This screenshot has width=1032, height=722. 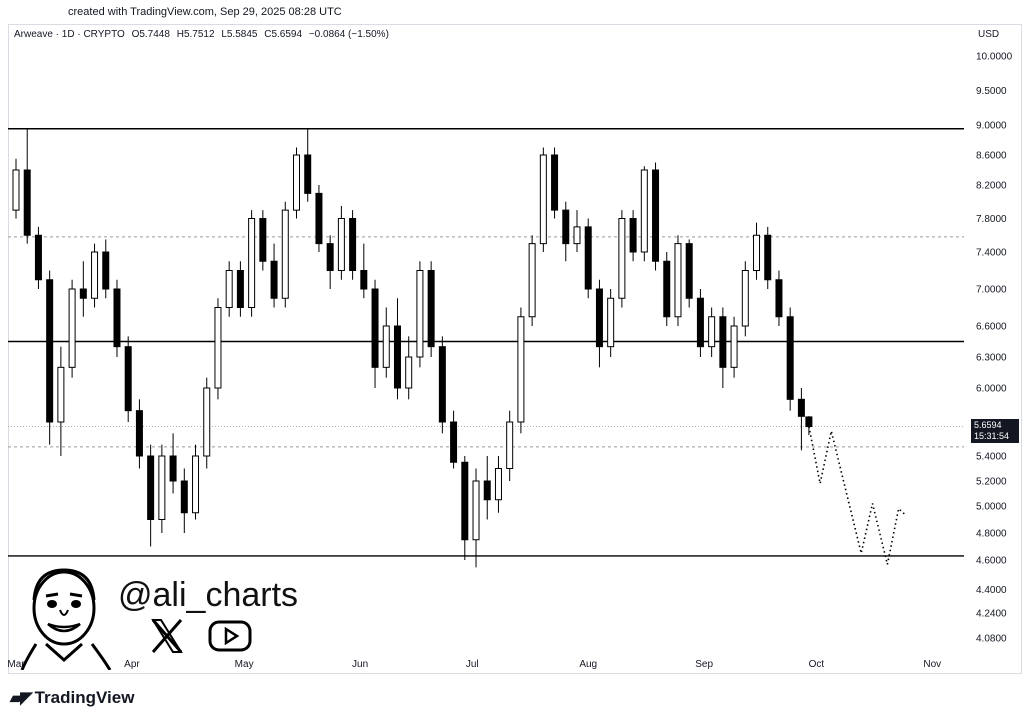 What do you see at coordinates (69, 34) in the screenshot?
I see `legend-symbol: Arweave · 1D · CRYPTO` at bounding box center [69, 34].